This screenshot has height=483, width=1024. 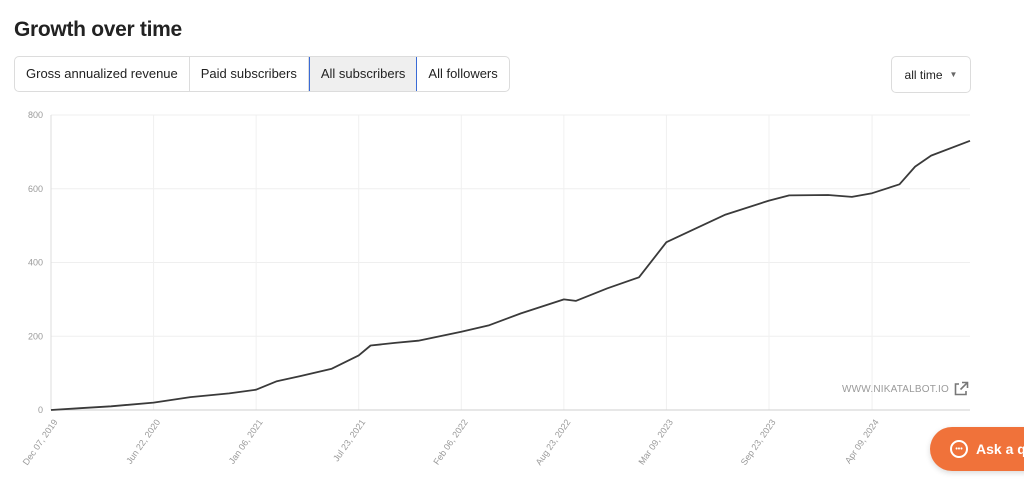 I want to click on tab-all-subscribers: All subscribers, so click(x=363, y=74).